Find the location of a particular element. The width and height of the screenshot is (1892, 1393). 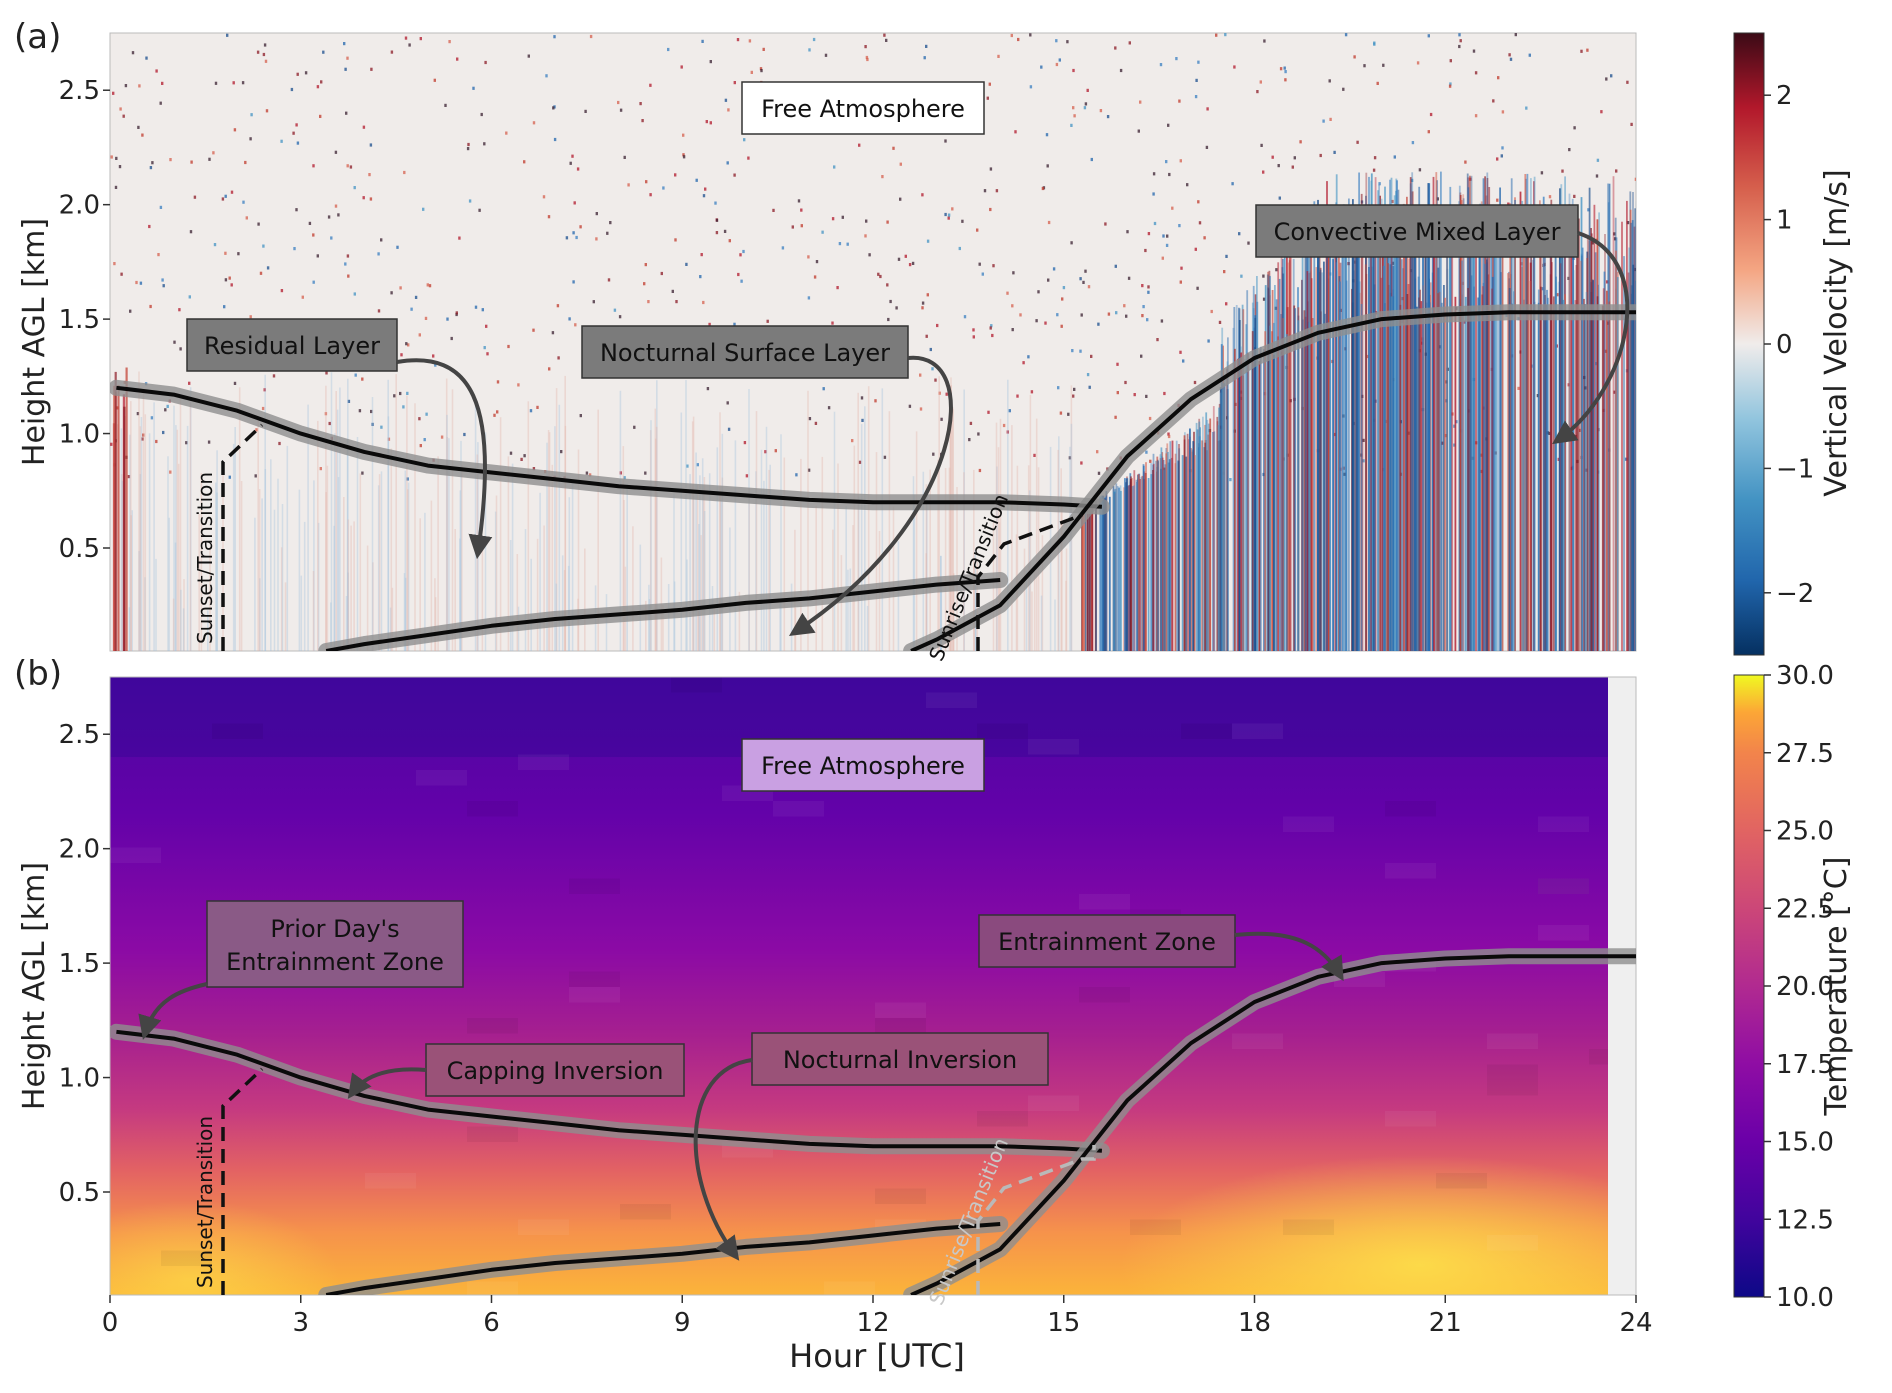

panel-b-entrainment-zone-box is located at coordinates (1107, 941).